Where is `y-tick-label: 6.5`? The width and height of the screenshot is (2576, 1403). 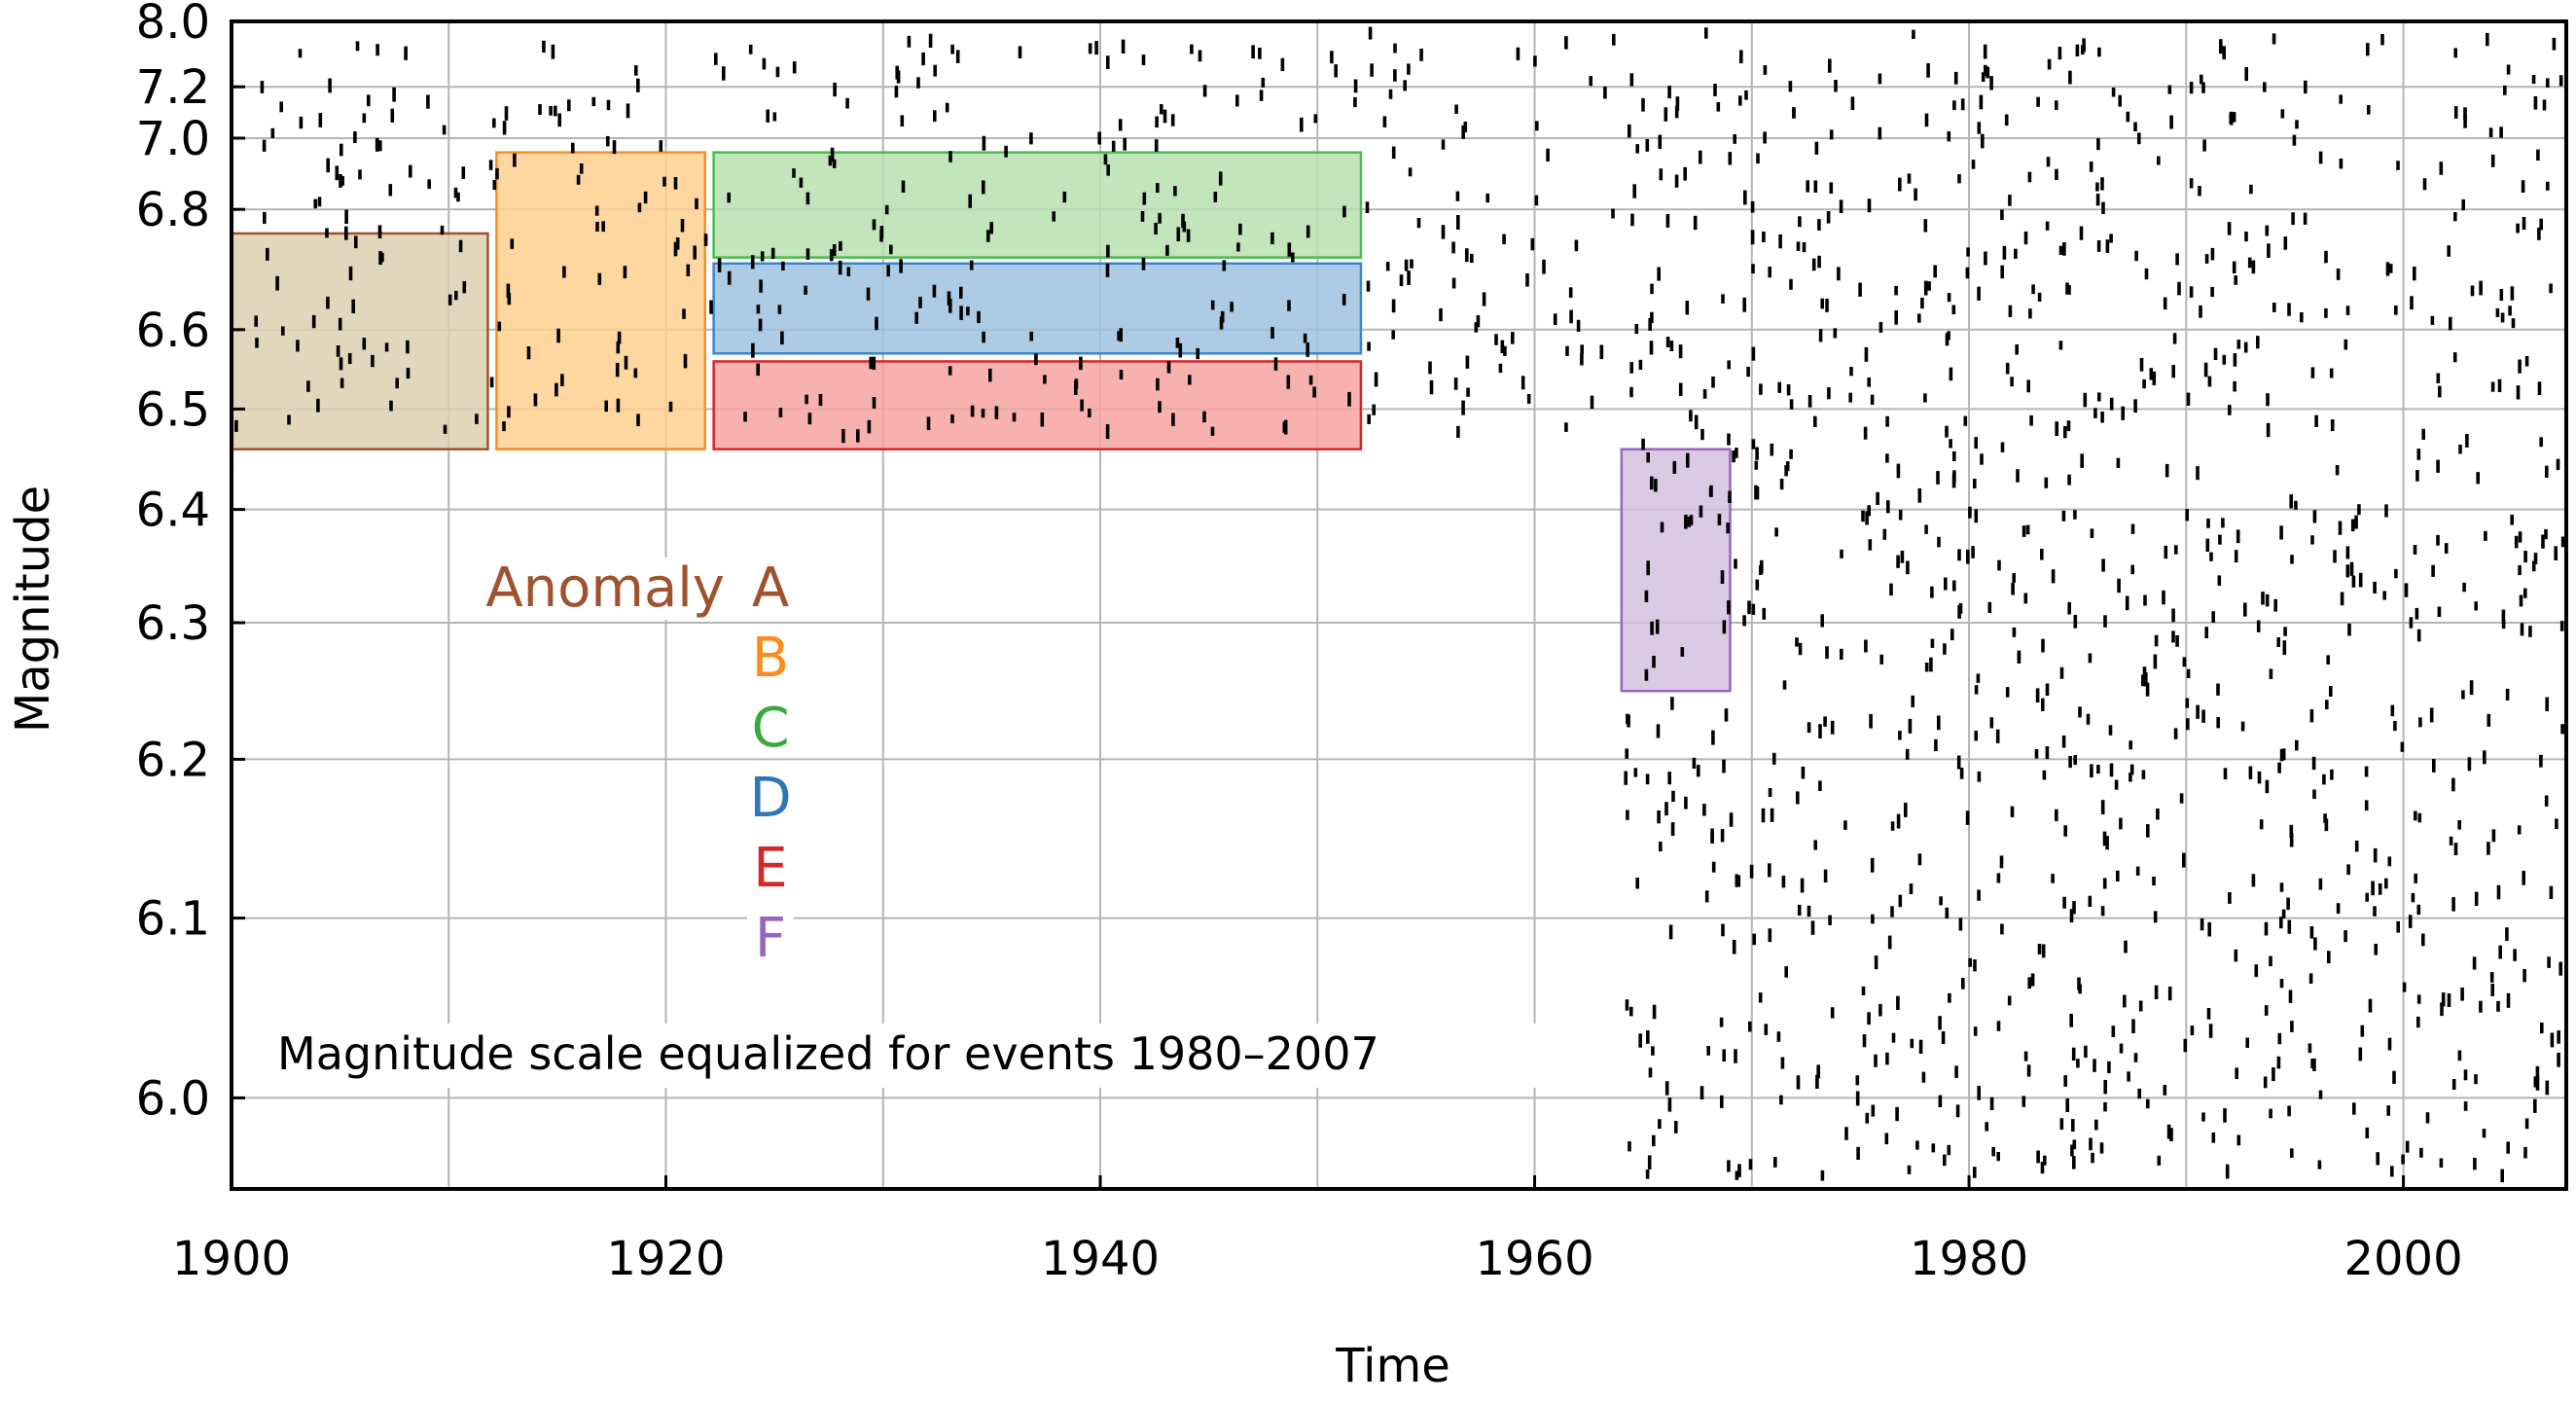
y-tick-label: 6.5 is located at coordinates (173, 409).